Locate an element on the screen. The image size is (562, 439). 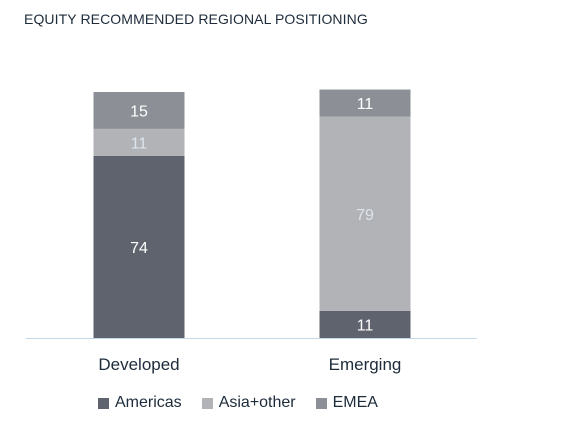
legend-item-americas: Americas is located at coordinates (140, 403).